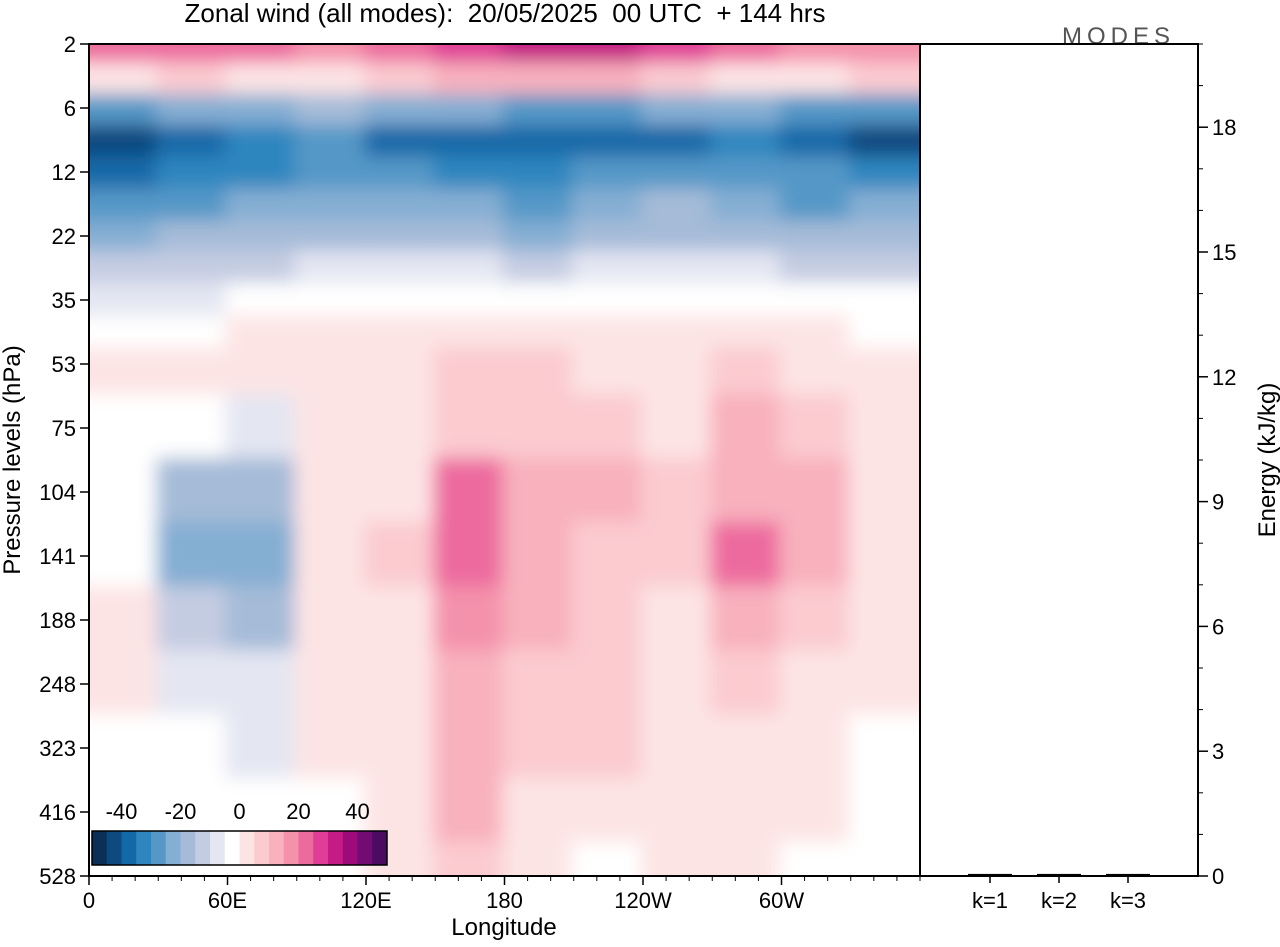 The image size is (1280, 947). Describe the element at coordinates (643, 900) in the screenshot. I see `x-tick-label: 120W` at that location.